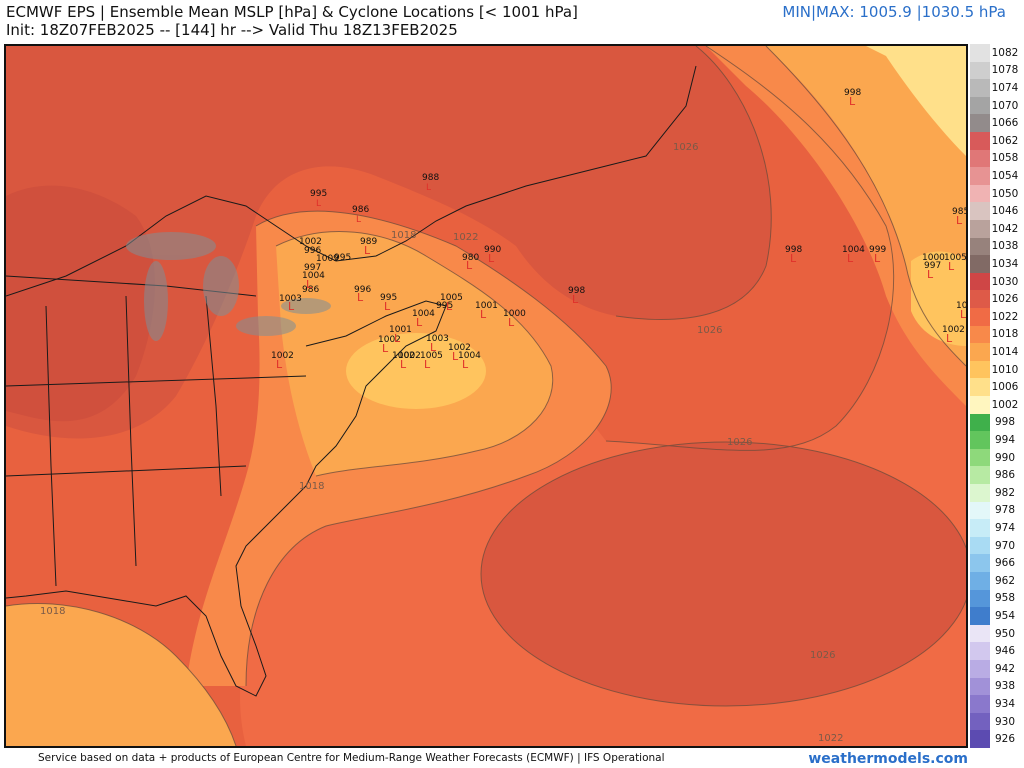 The image size is (1024, 768). What do you see at coordinates (1005, 299) in the screenshot?
I see `legend-label: 1026` at bounding box center [1005, 299].